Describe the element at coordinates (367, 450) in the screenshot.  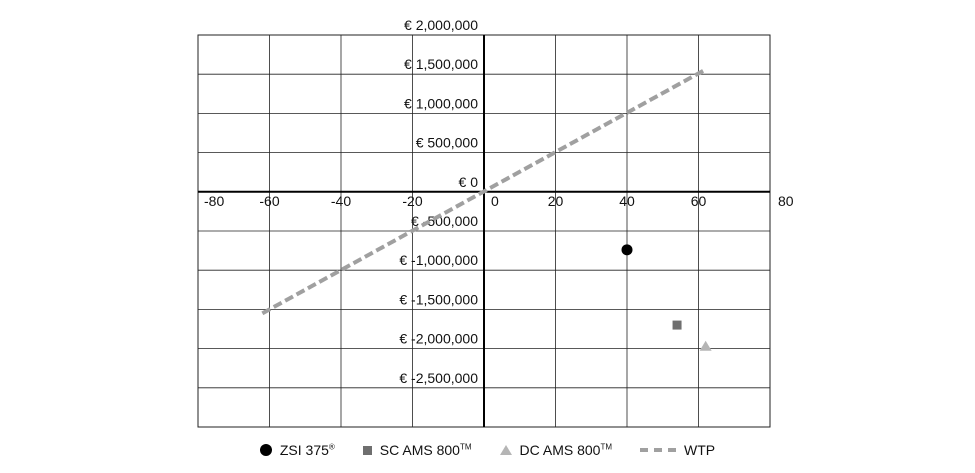
I see `square-marker-icon` at that location.